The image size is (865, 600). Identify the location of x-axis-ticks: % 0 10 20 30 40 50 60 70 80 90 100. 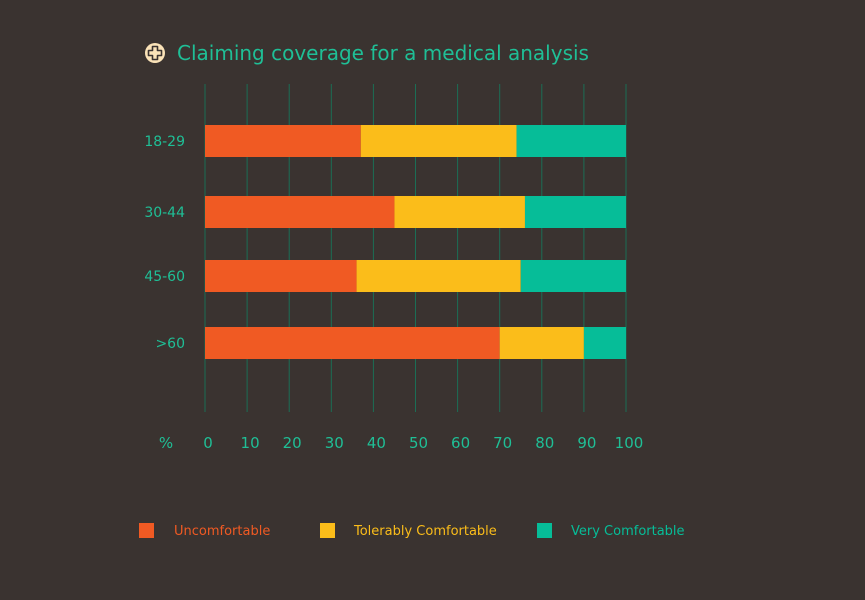
(401, 443).